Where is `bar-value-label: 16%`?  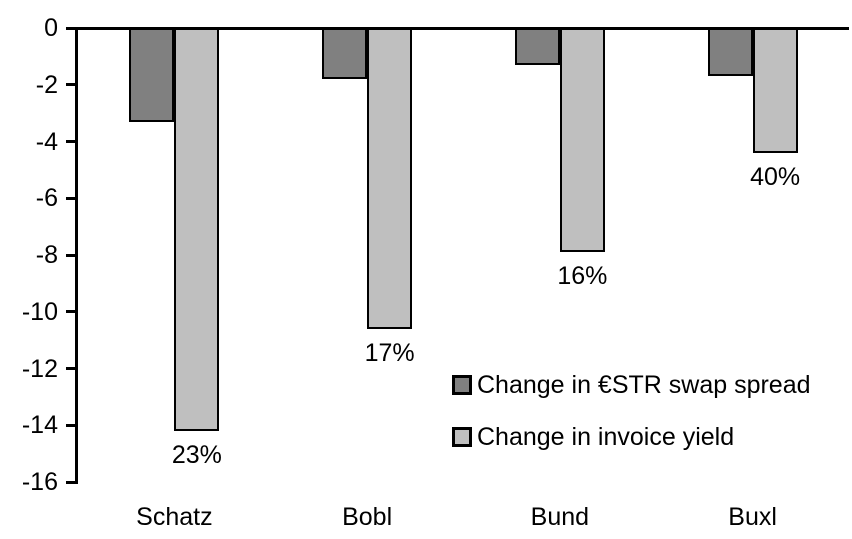 bar-value-label: 16% is located at coordinates (582, 276).